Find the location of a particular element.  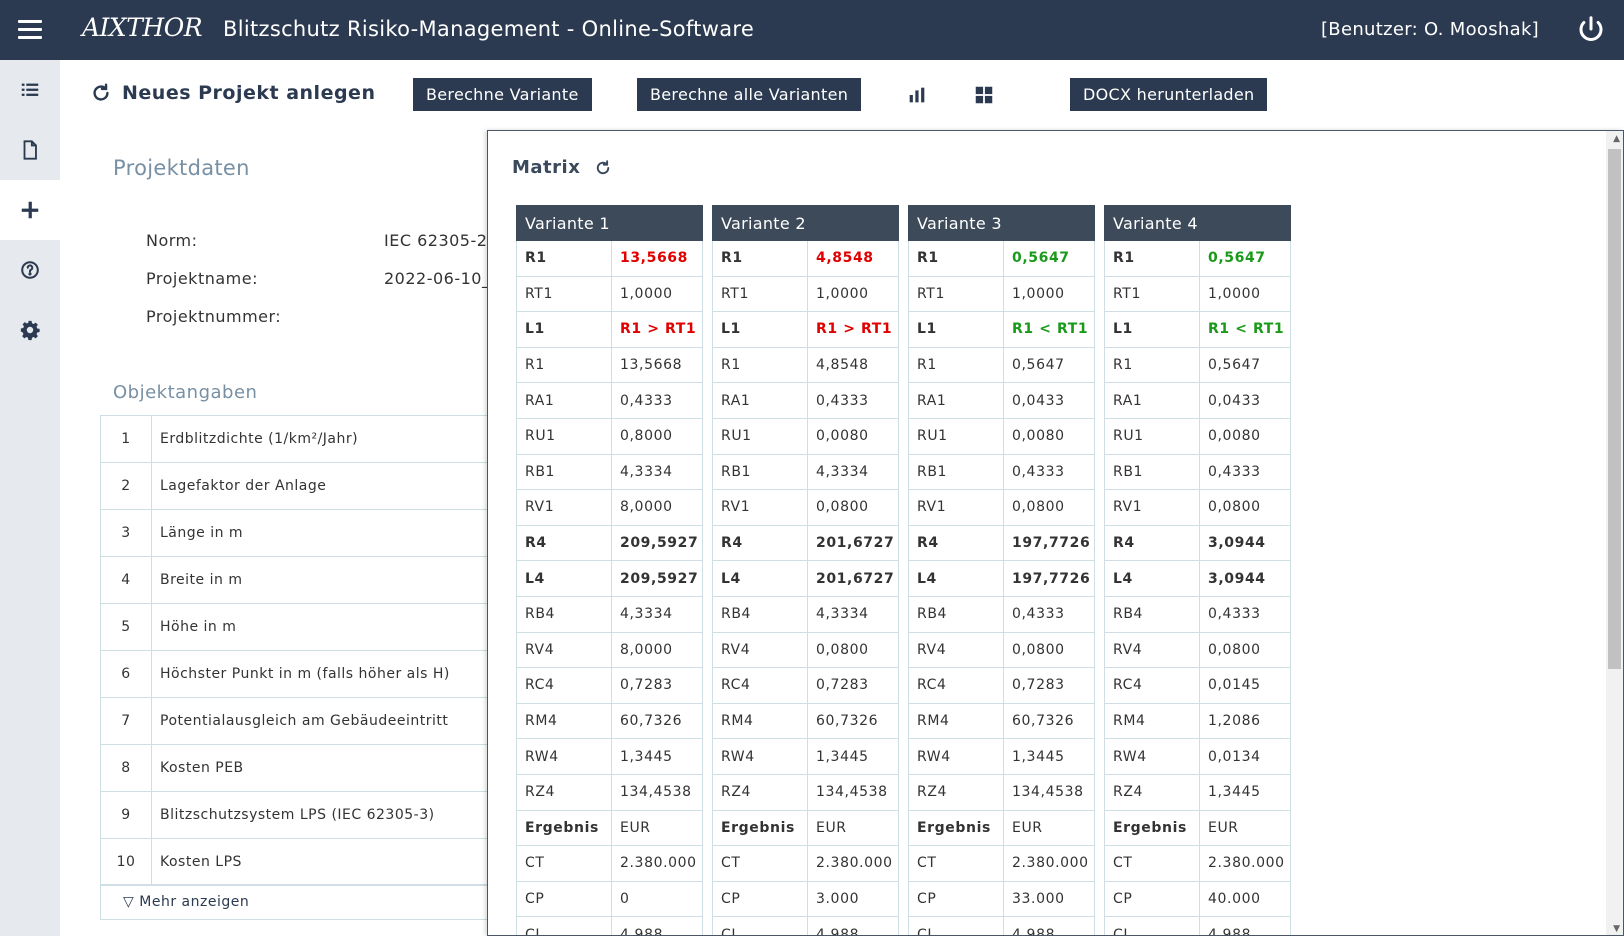

row-value: 0,7283 is located at coordinates (1049, 685).